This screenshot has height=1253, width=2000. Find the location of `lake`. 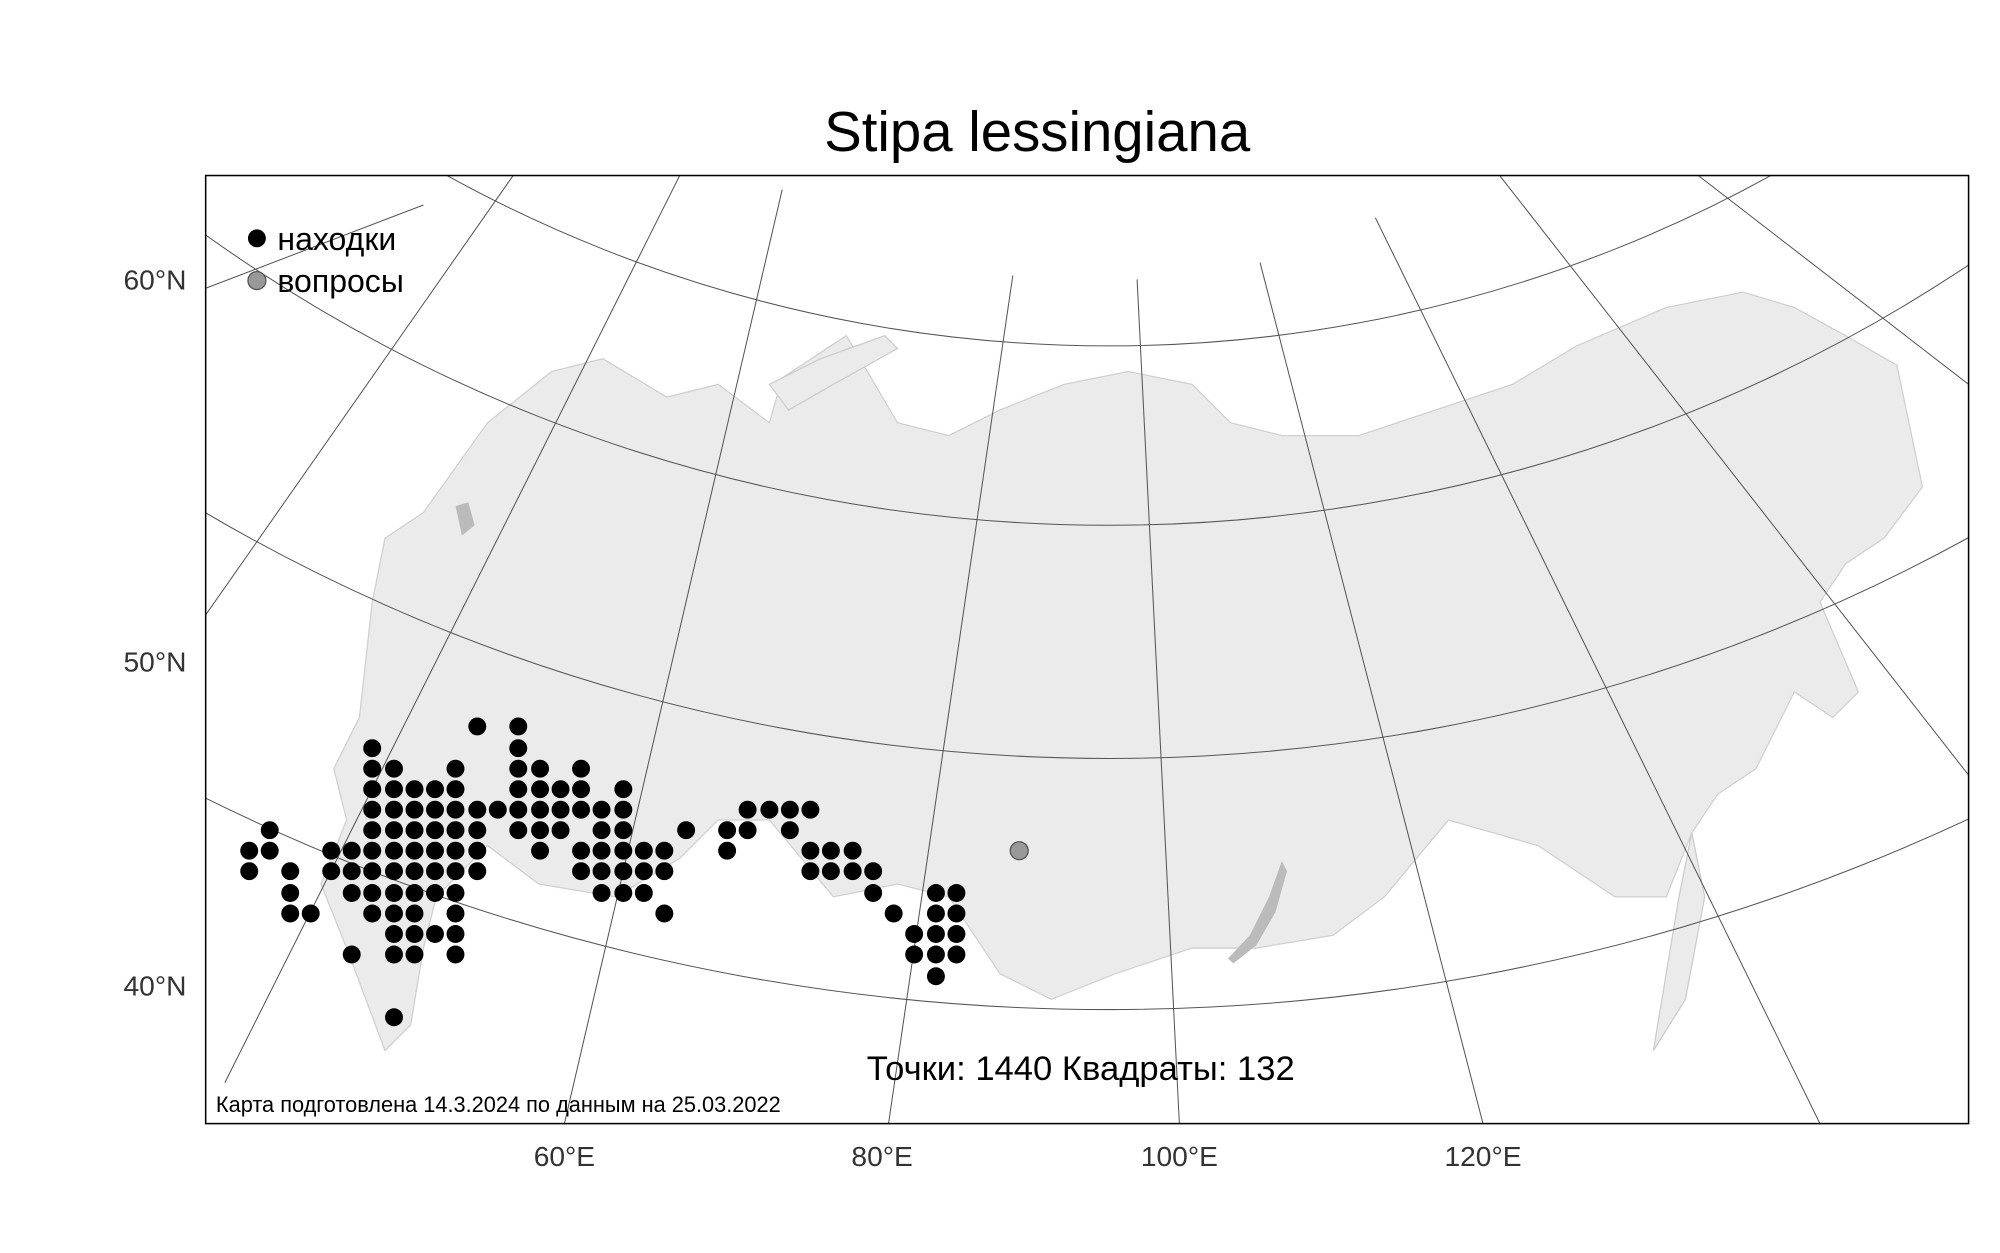

lake is located at coordinates (465, 519).